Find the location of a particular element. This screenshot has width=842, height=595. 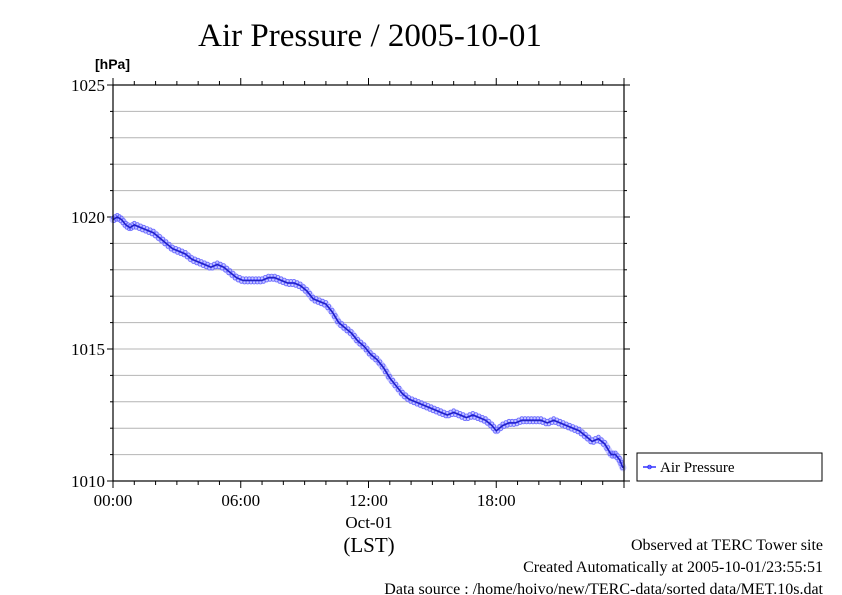

legend-label-air-pressure: Air Pressure is located at coordinates (697, 468).